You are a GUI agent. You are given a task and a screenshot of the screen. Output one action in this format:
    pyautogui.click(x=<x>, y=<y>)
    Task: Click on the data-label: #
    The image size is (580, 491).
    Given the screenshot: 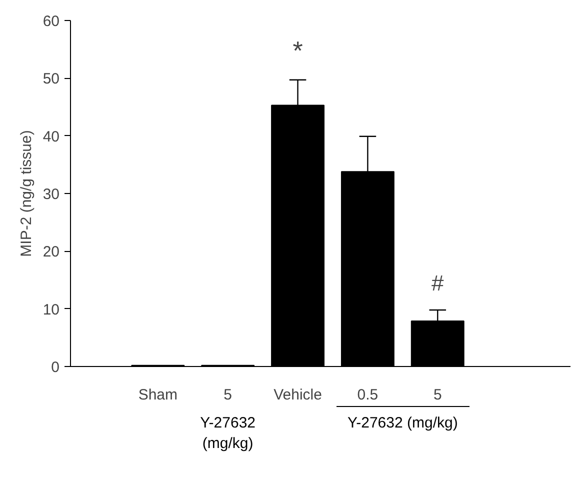 What is the action you would take?
    pyautogui.click(x=438, y=283)
    